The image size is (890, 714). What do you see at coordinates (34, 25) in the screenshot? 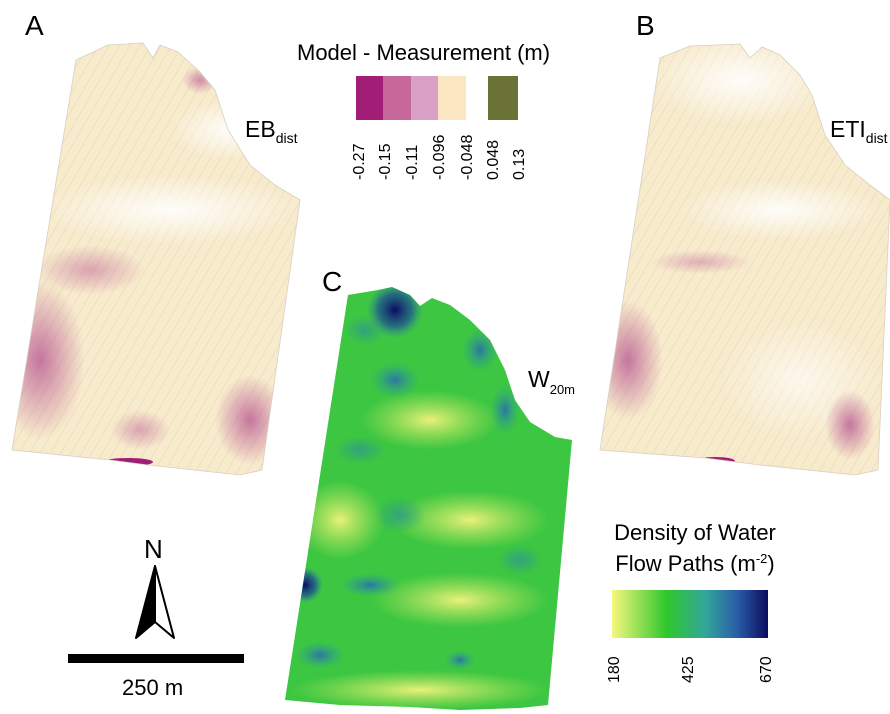
I see `panel-letter-a: A` at bounding box center [34, 25].